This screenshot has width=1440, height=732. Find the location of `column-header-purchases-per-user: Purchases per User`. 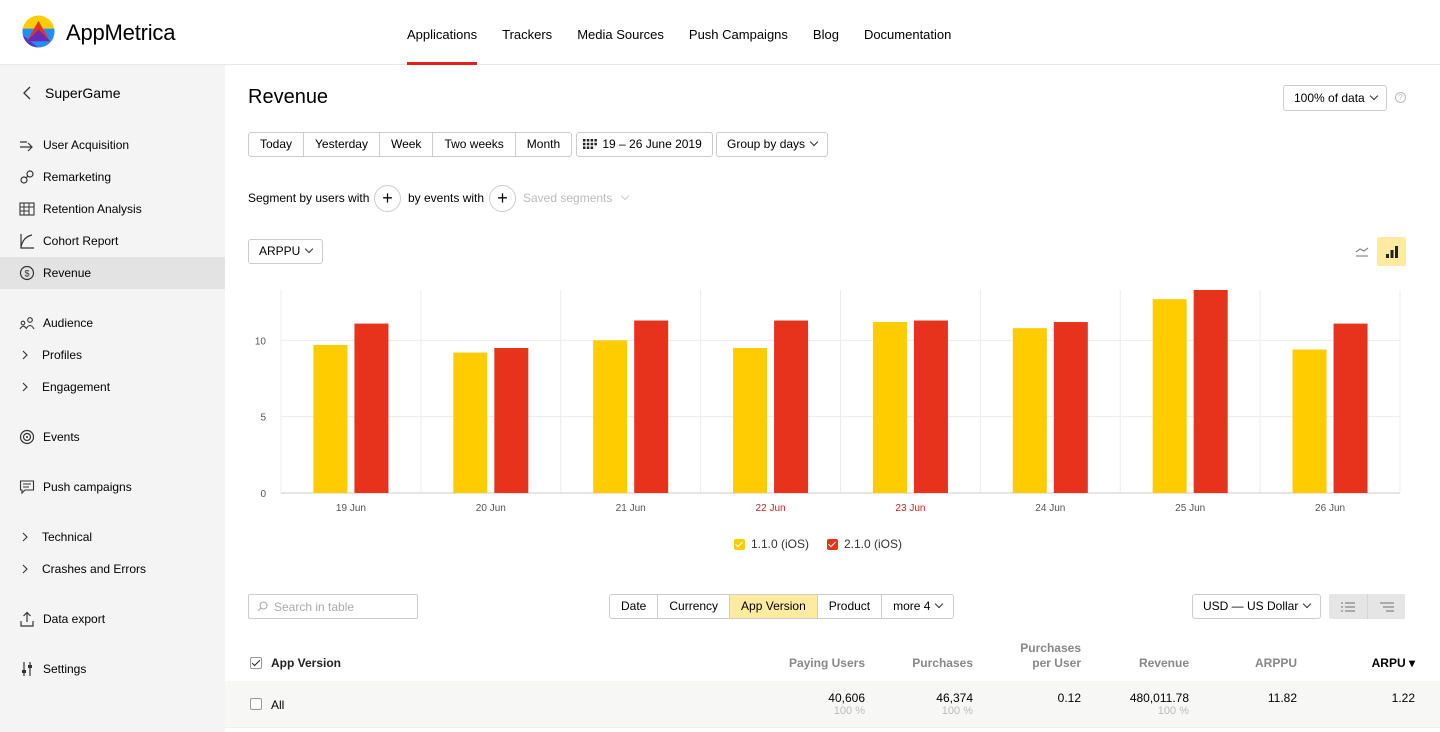

column-header-purchases-per-user: Purchases per User is located at coordinates (1050, 656).